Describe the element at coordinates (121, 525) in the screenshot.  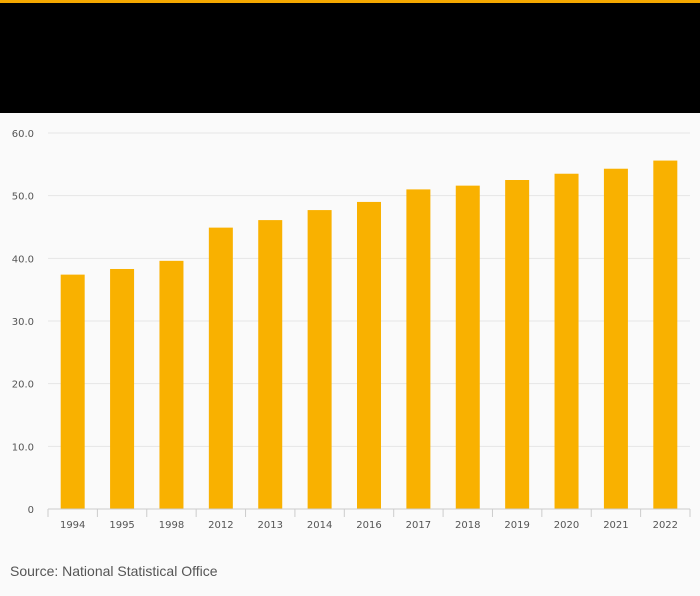
I see `x-tick-label: 1995` at that location.